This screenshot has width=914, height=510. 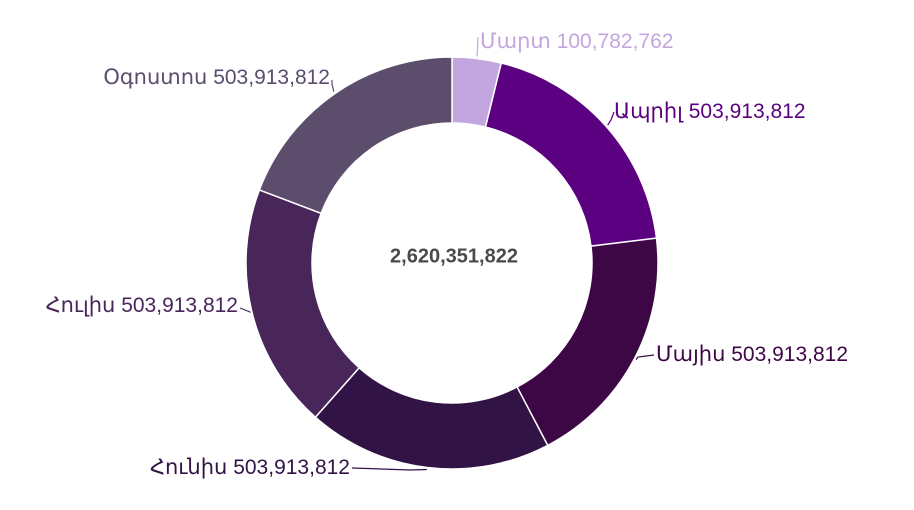 I want to click on slice-label-name: Հուլիս, so click(x=81, y=305).